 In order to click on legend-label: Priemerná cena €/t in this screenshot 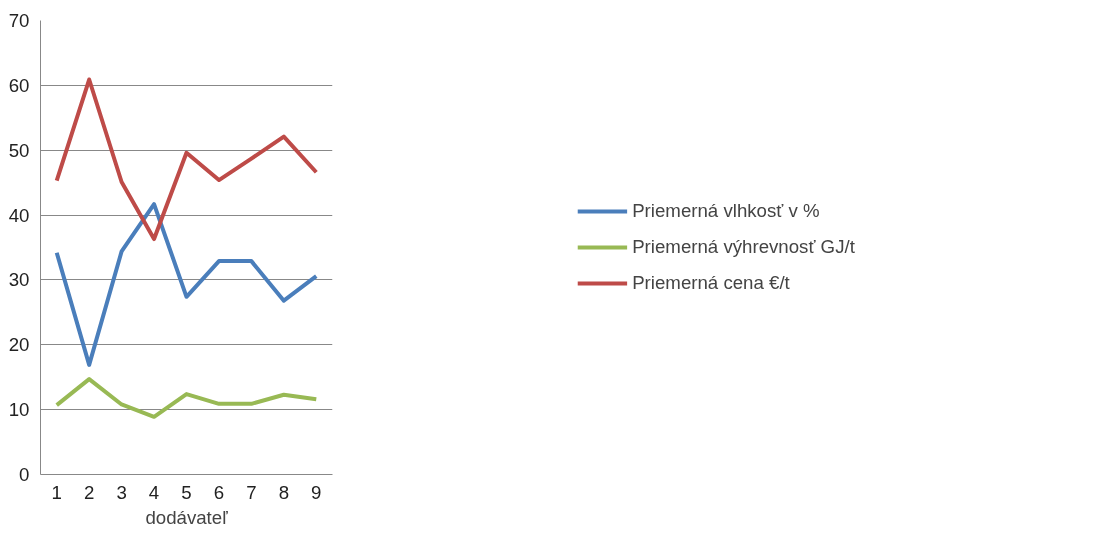, I will do `click(711, 283)`.